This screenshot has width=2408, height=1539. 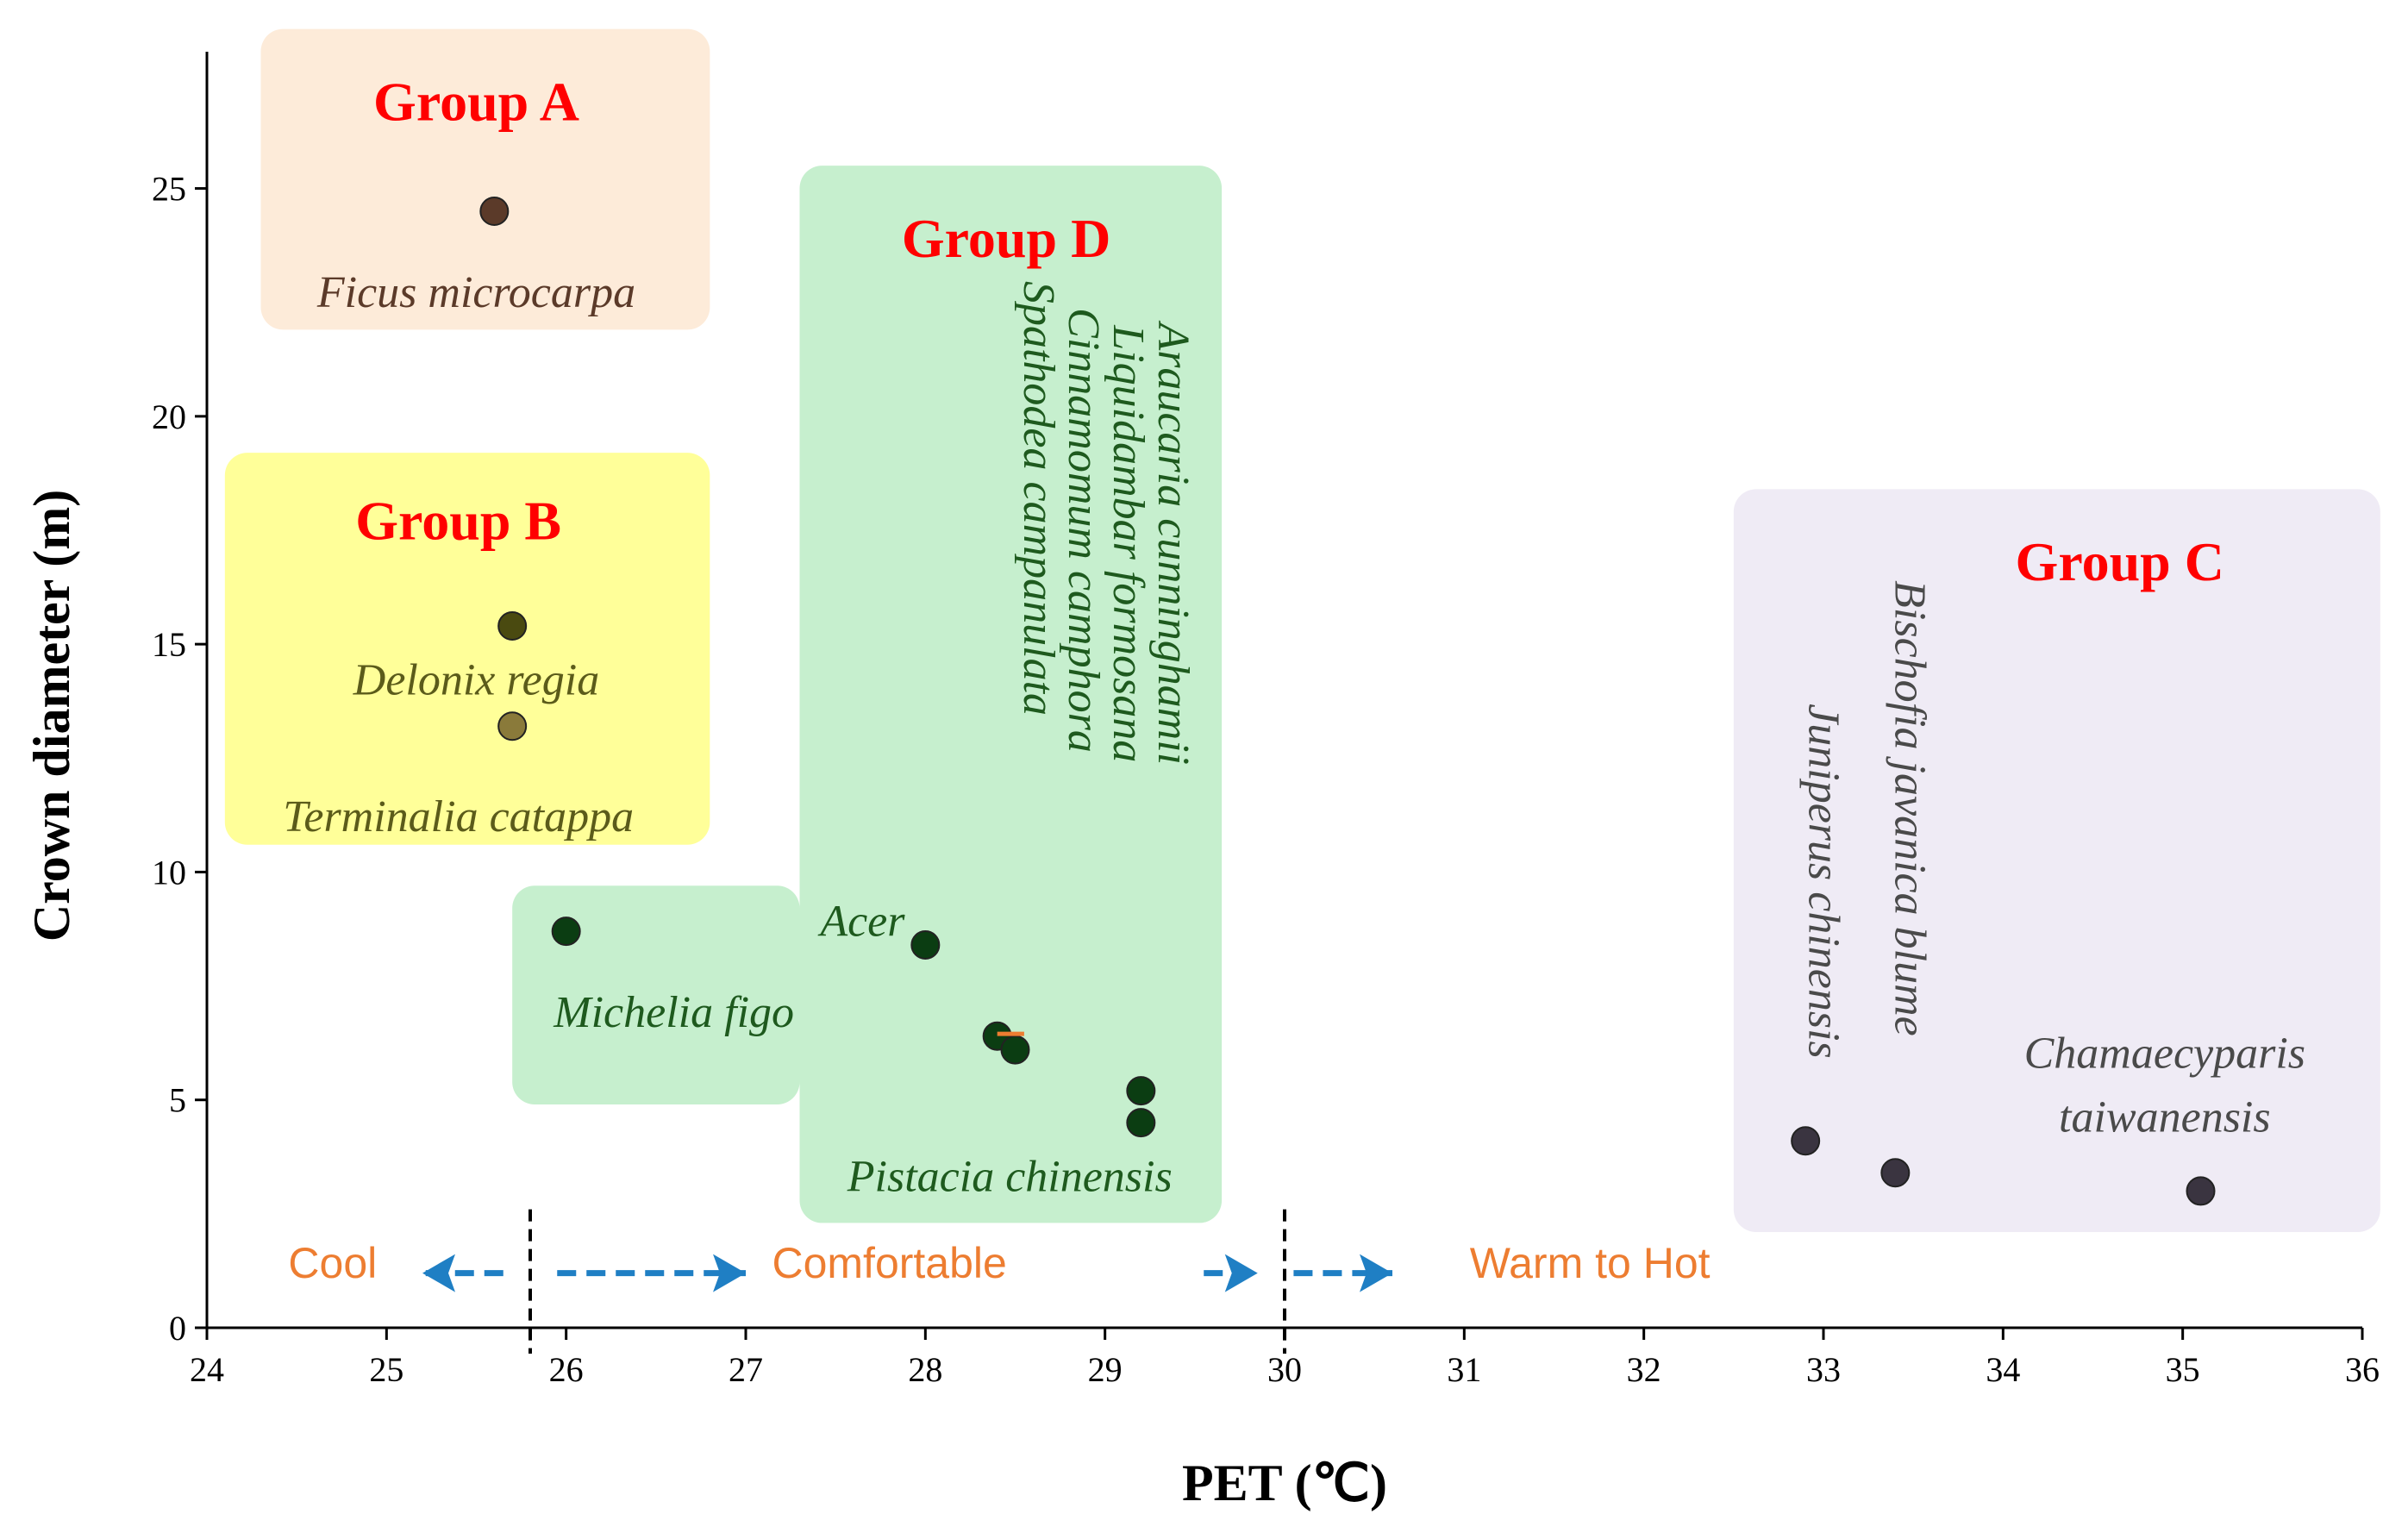 I want to click on x-tick-label: 33, so click(x=1823, y=1370).